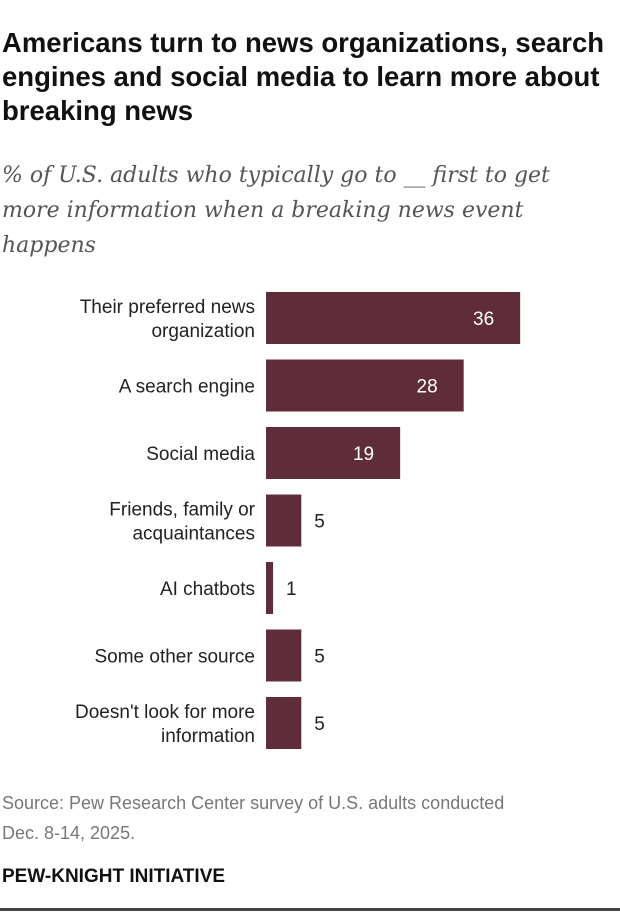  Describe the element at coordinates (207, 589) in the screenshot. I see `category-label: AI chatbots` at that location.